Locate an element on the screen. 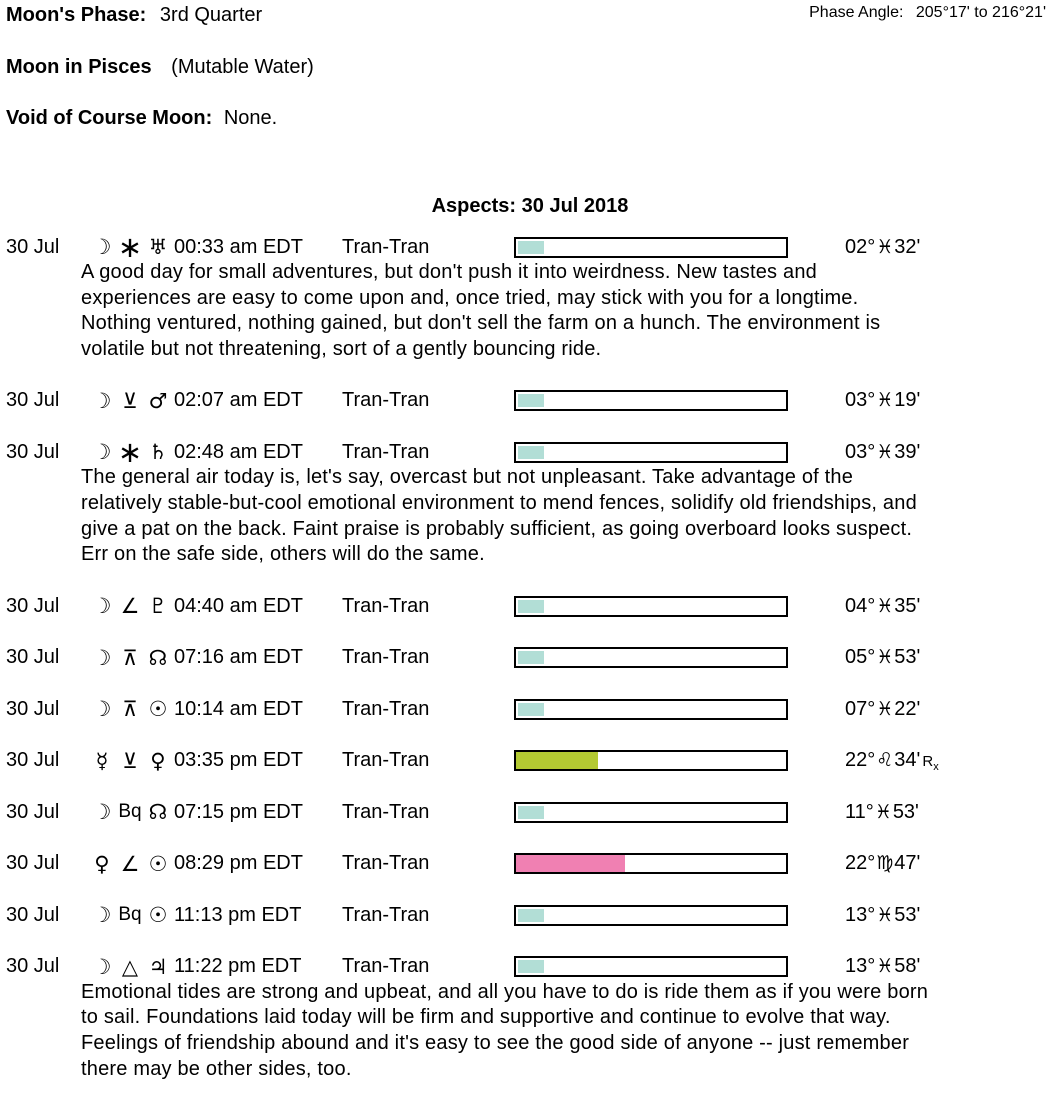 The width and height of the screenshot is (1060, 1107). aspect-time: 00:33 am EDT is located at coordinates (238, 246).